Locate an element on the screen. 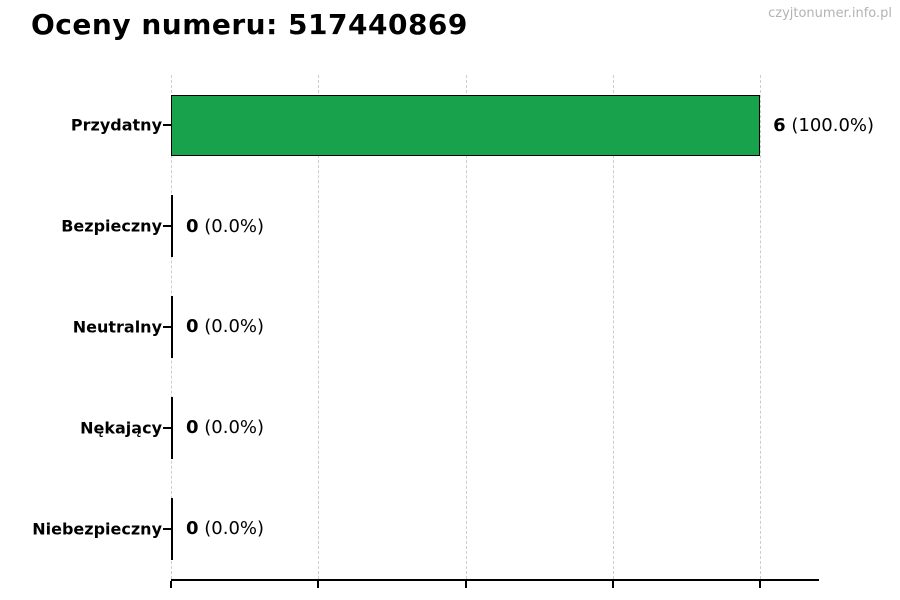 This screenshot has width=900, height=600. value-count: 6 is located at coordinates (779, 125).